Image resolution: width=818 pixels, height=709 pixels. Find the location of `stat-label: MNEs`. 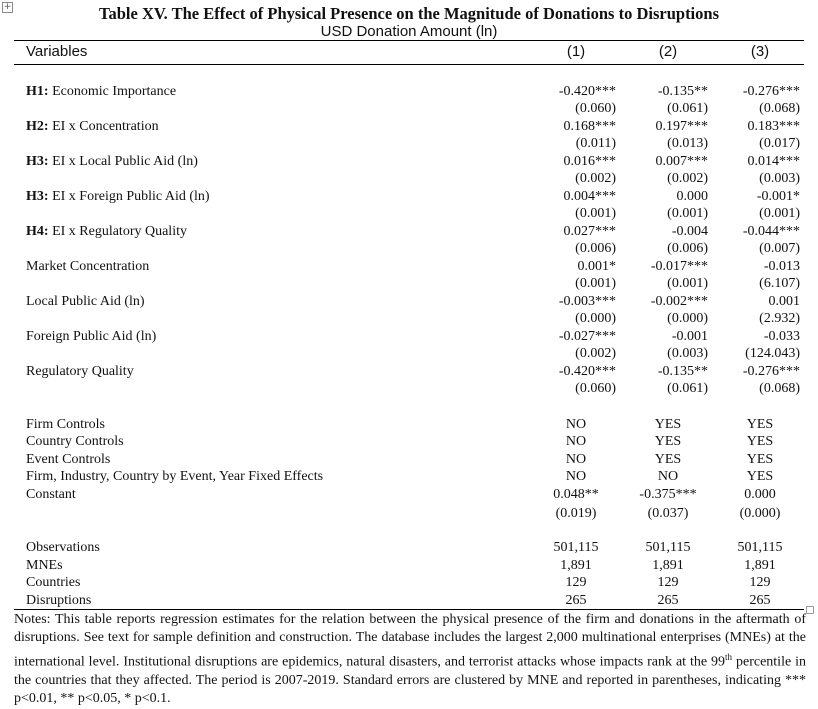

stat-label: MNEs is located at coordinates (44, 565).